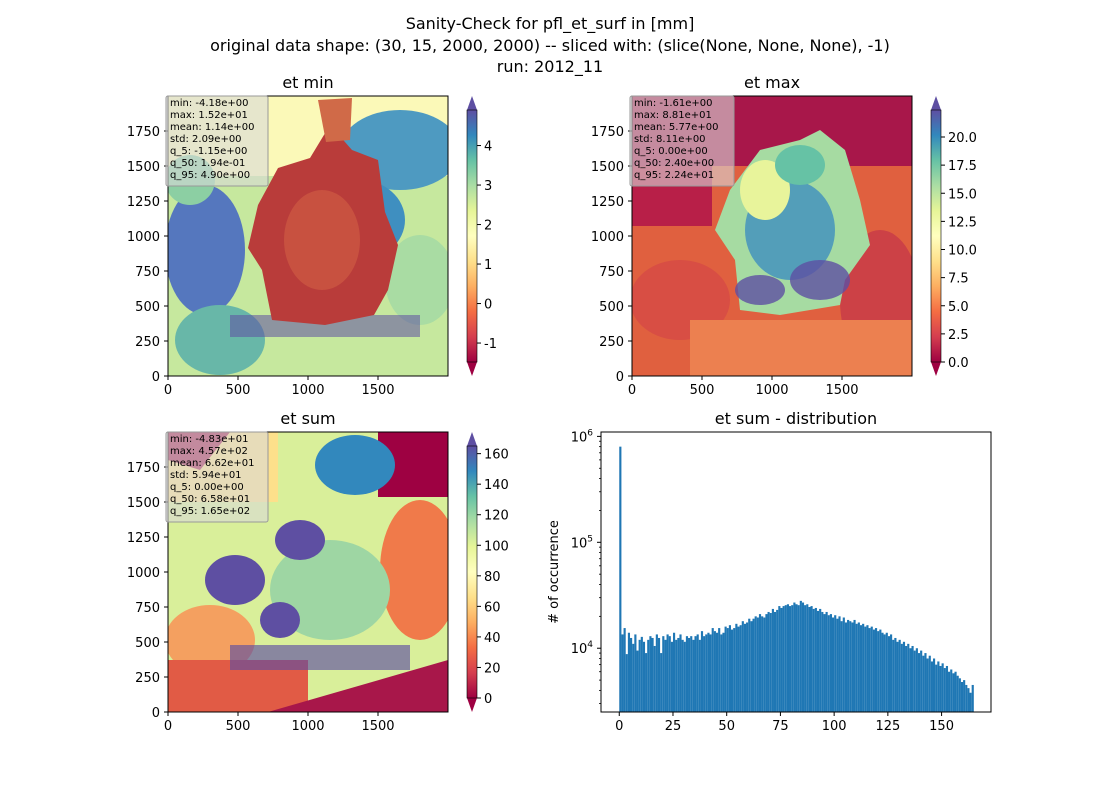 The height and width of the screenshot is (800, 1100). Describe the element at coordinates (771, 390) in the screenshot. I see `x-tick-label: 1000` at that location.